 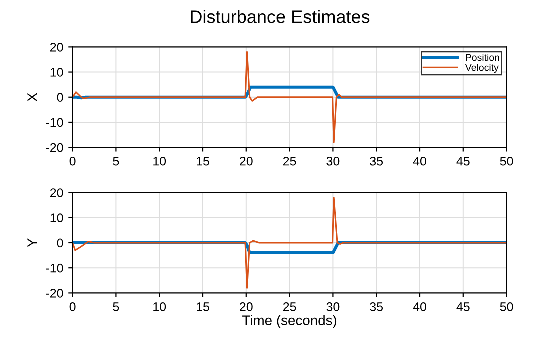 I want to click on legend-label: Position, so click(x=483, y=58).